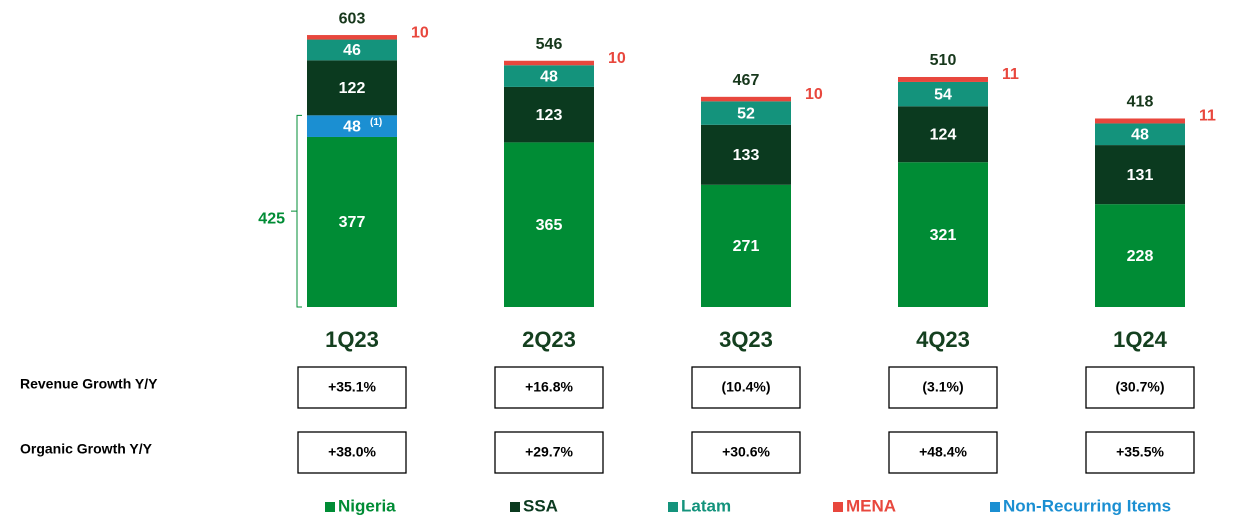  What do you see at coordinates (943, 339) in the screenshot?
I see `category-label: 4Q23` at bounding box center [943, 339].